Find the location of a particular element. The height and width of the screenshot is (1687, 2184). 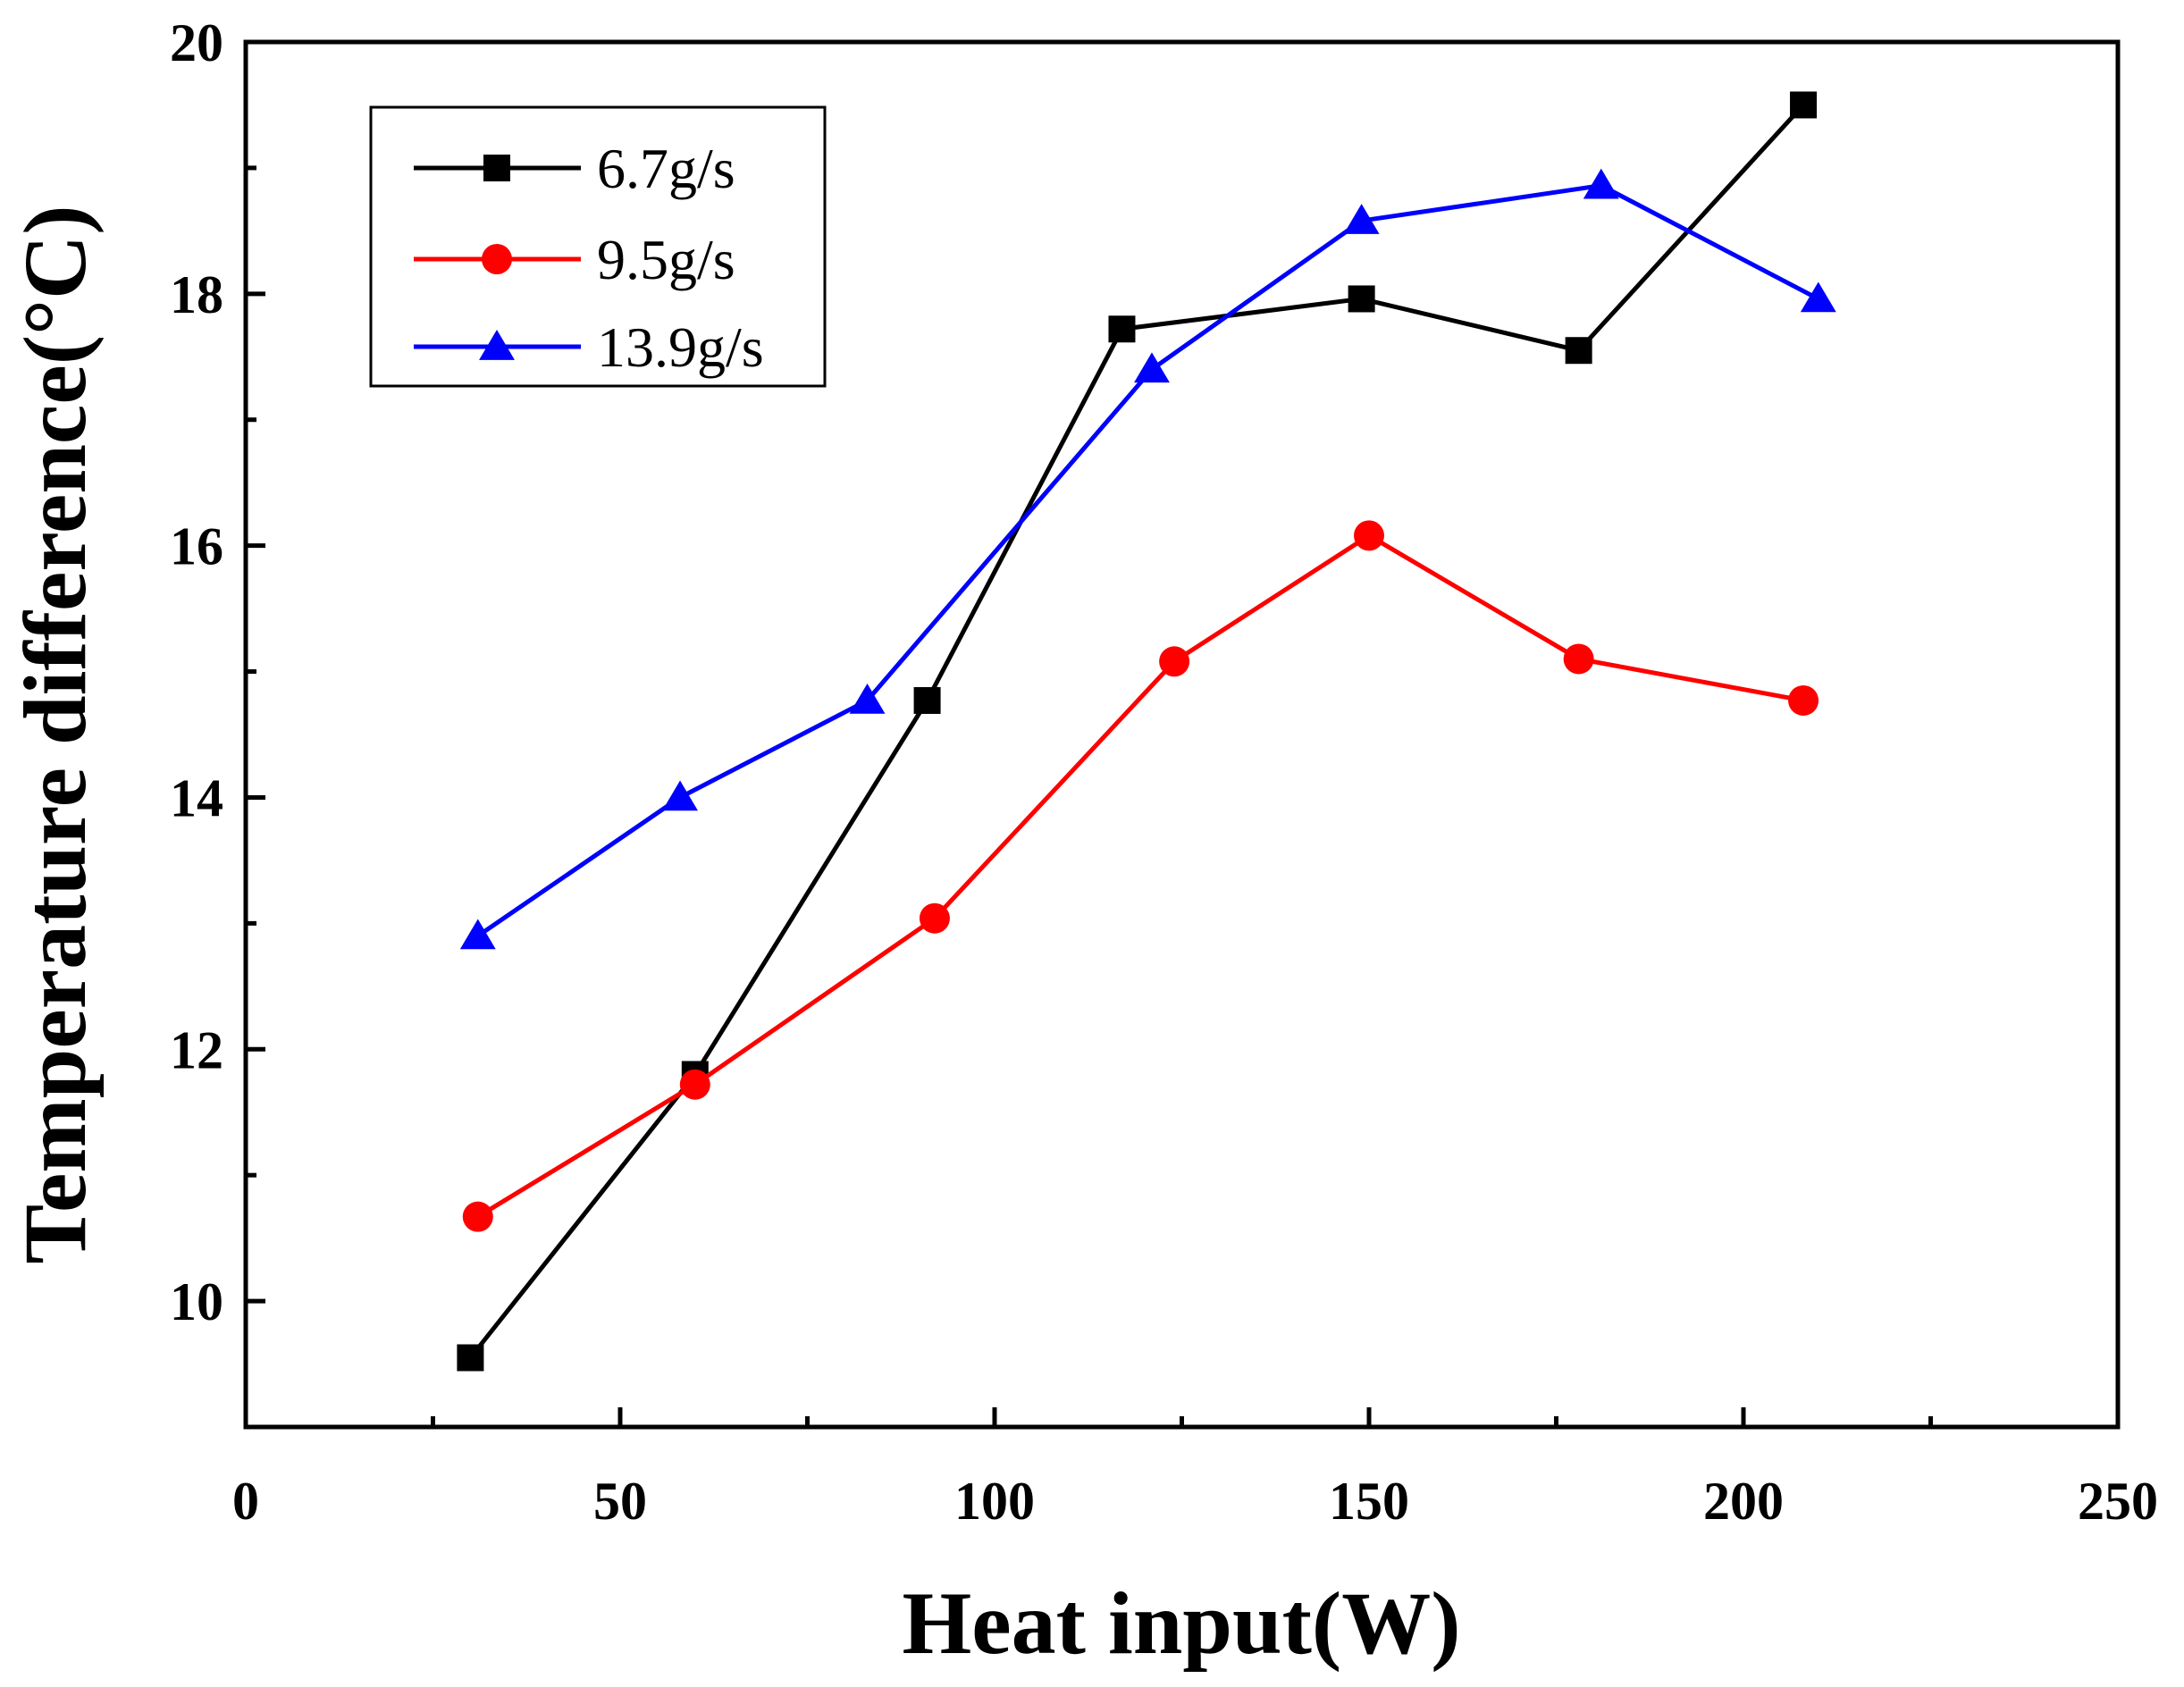

legend-label: 9.5g/s is located at coordinates (666, 259).